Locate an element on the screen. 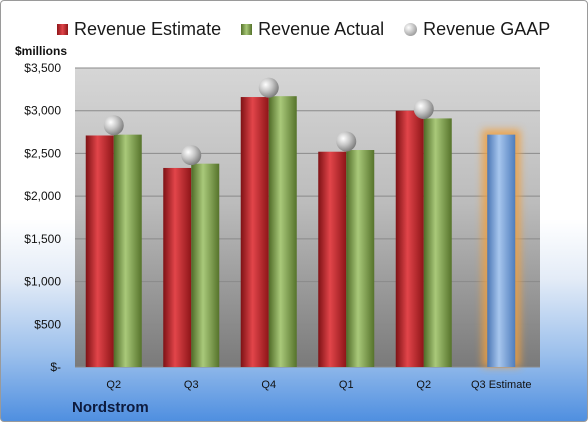 This screenshot has height=422, width=588. legend-swatch-revenue-gaap is located at coordinates (411, 29).